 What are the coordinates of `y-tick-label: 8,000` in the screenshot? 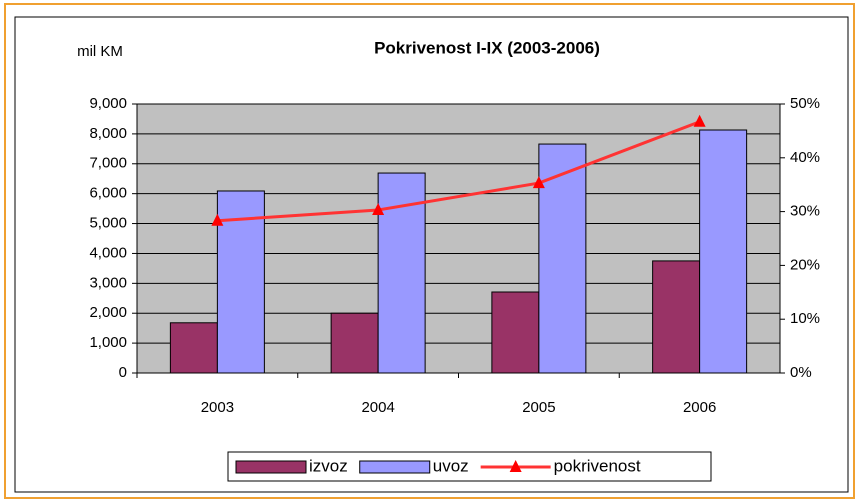 It's located at (108, 133).